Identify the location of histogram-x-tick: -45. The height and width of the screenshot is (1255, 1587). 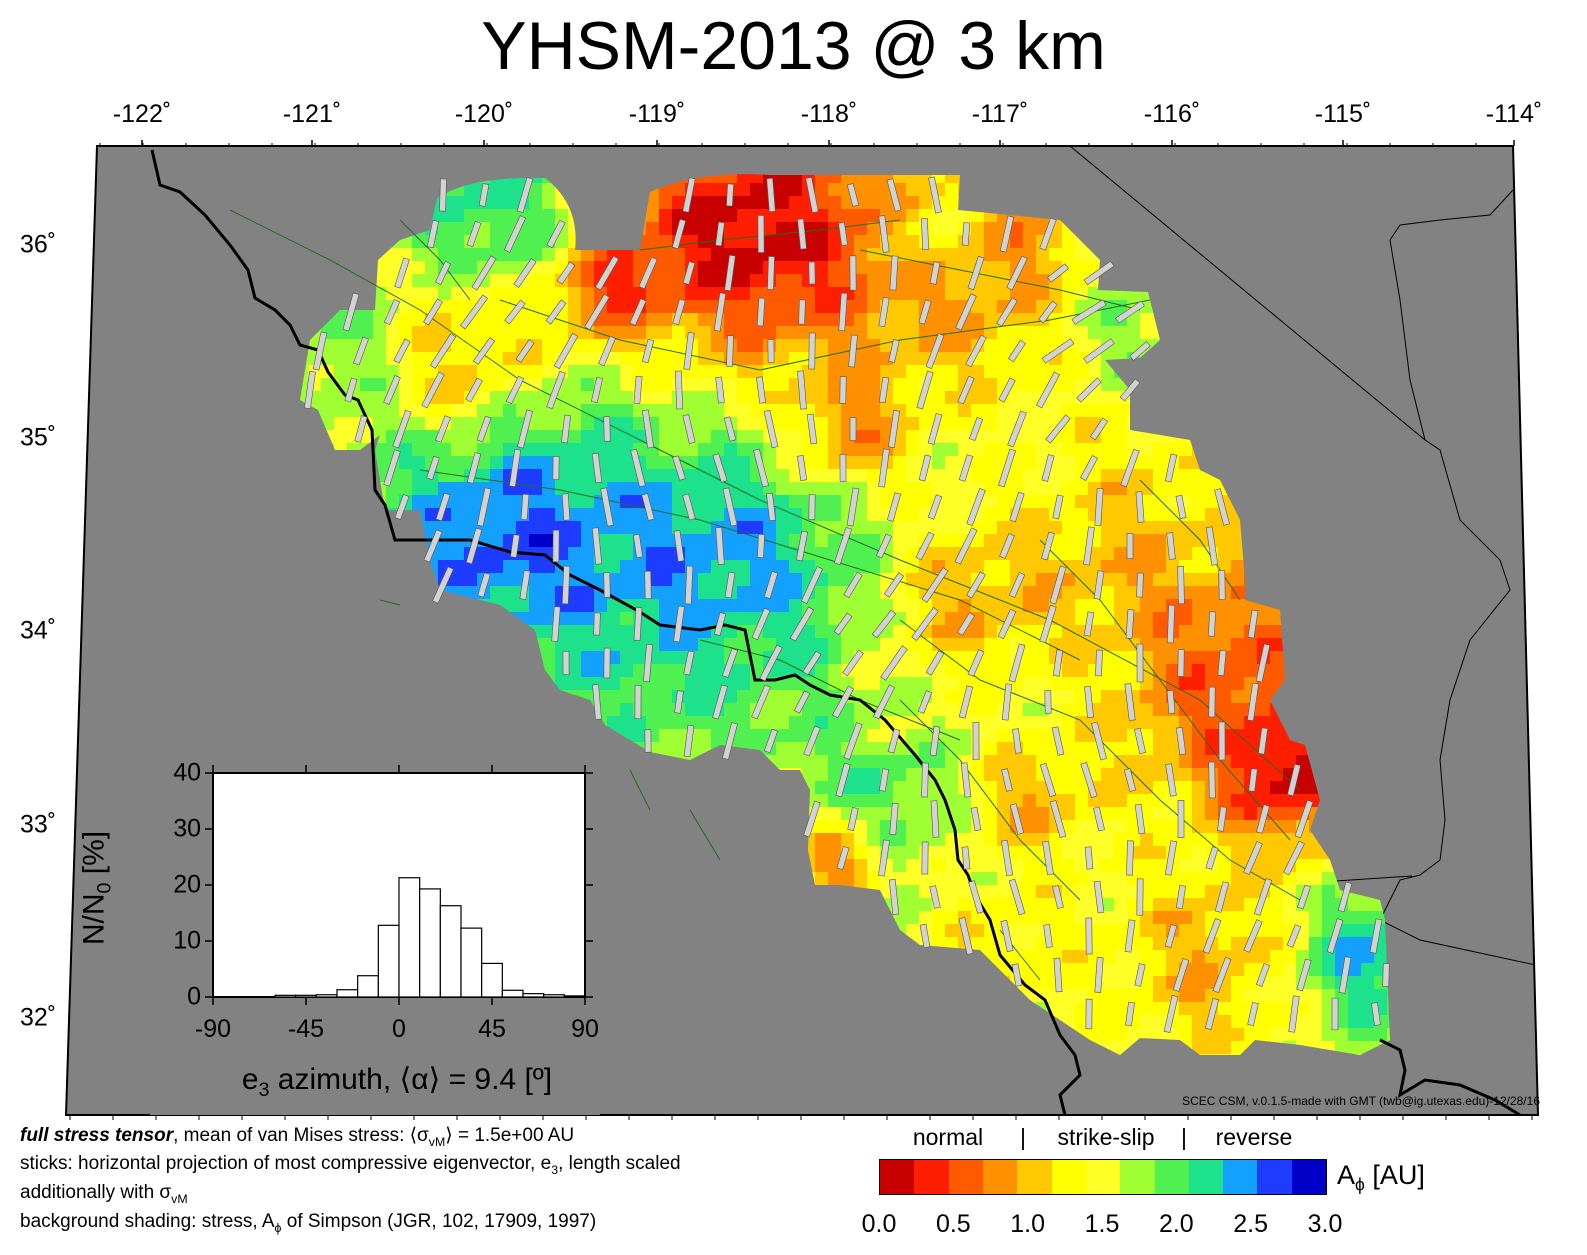
(306, 1029).